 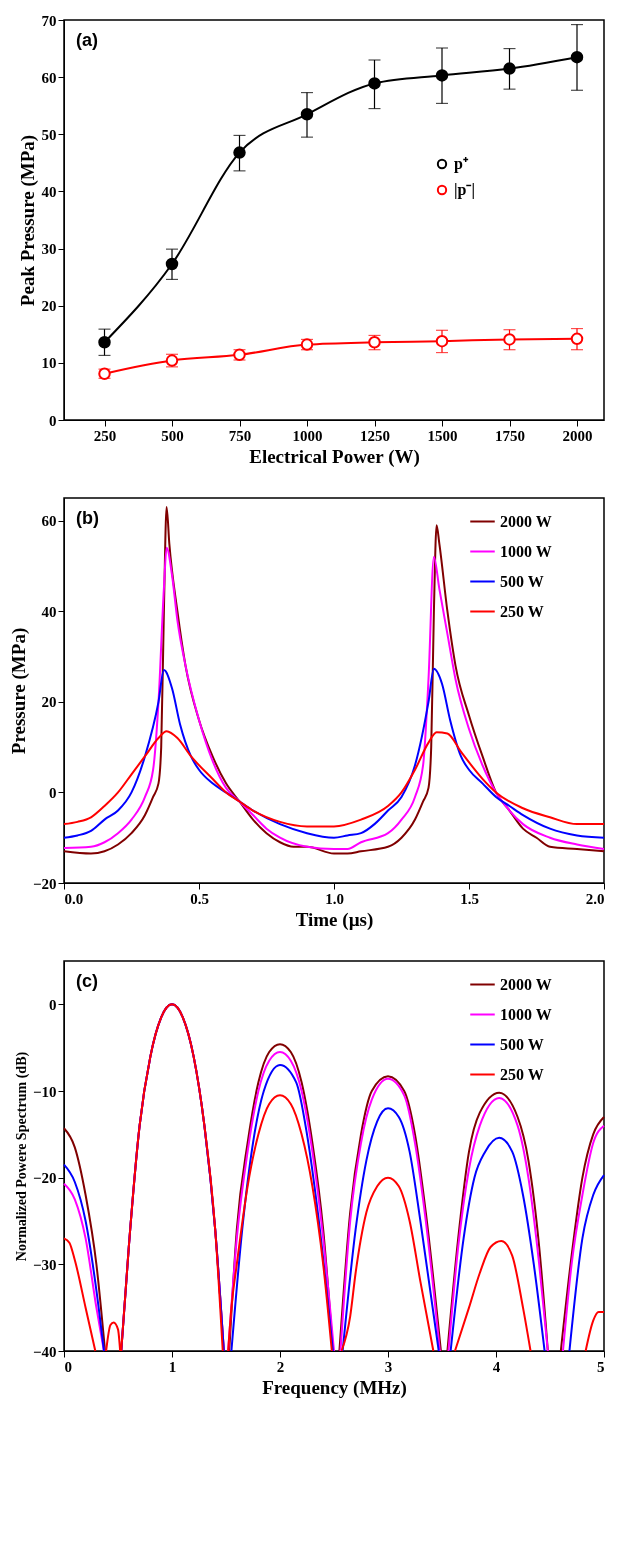 I want to click on x-tick-label: 4, so click(x=496, y=1366).